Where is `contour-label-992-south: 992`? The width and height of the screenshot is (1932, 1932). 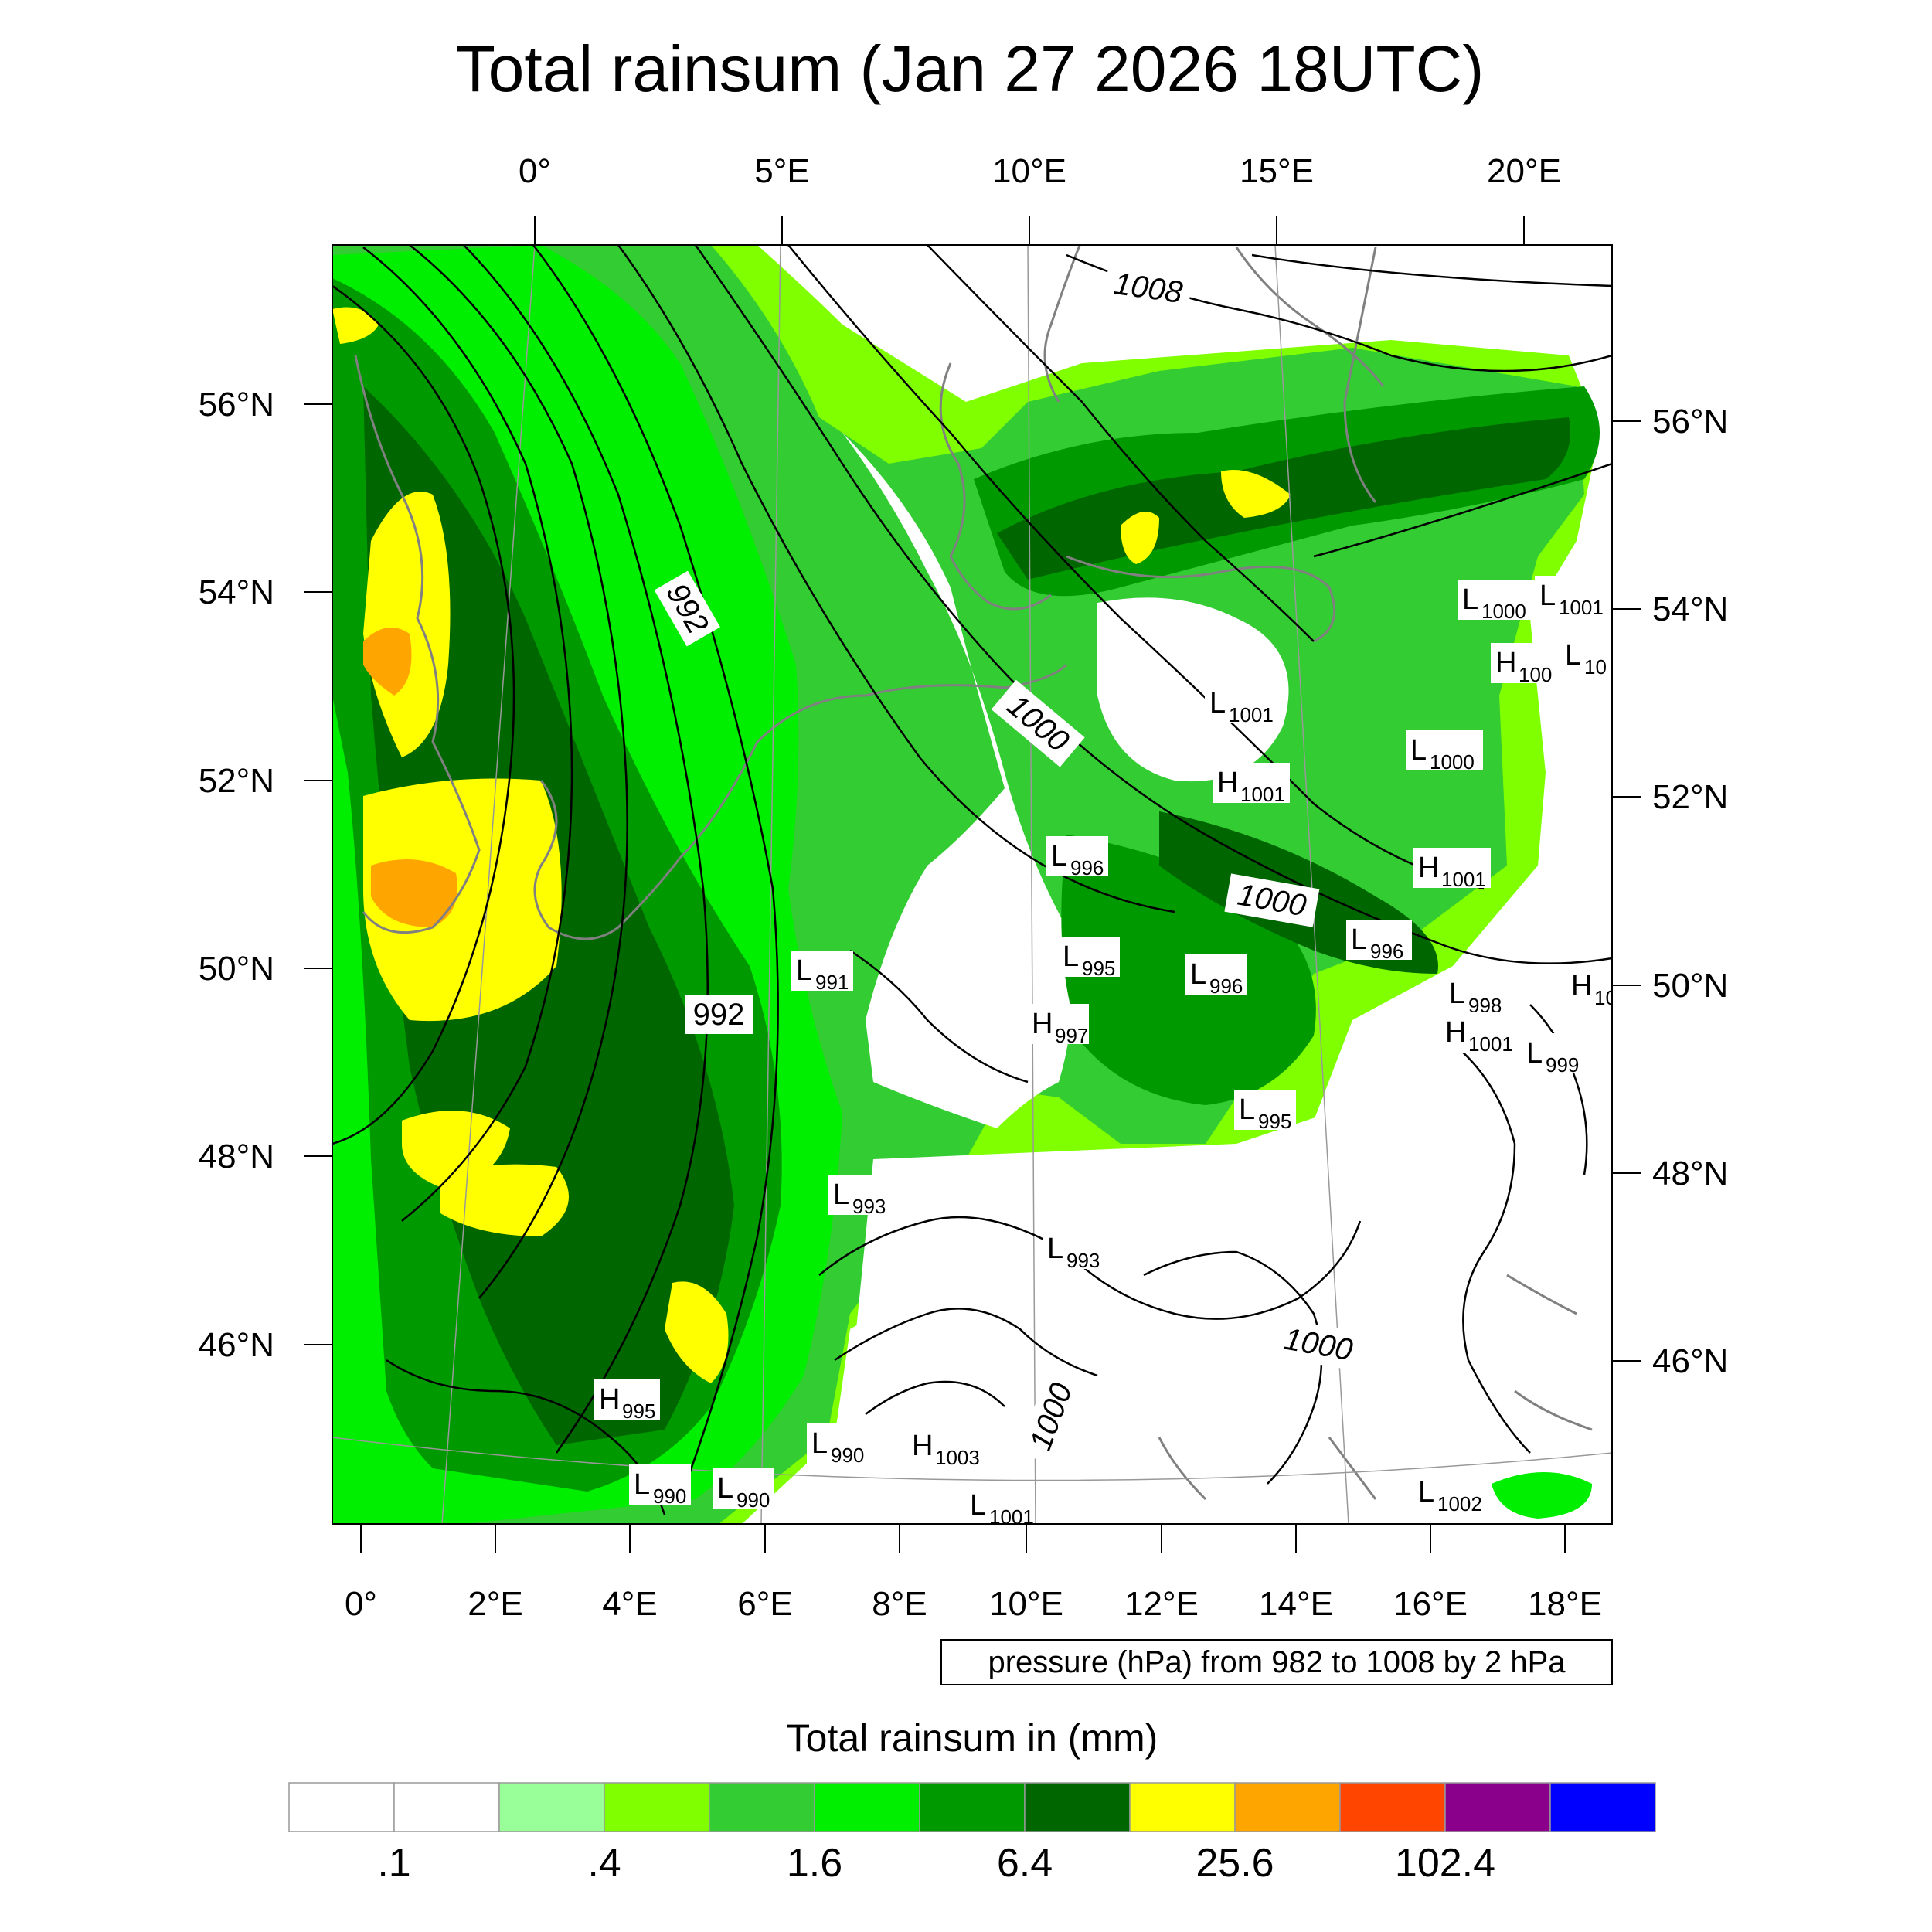 contour-label-992-south: 992 is located at coordinates (719, 1014).